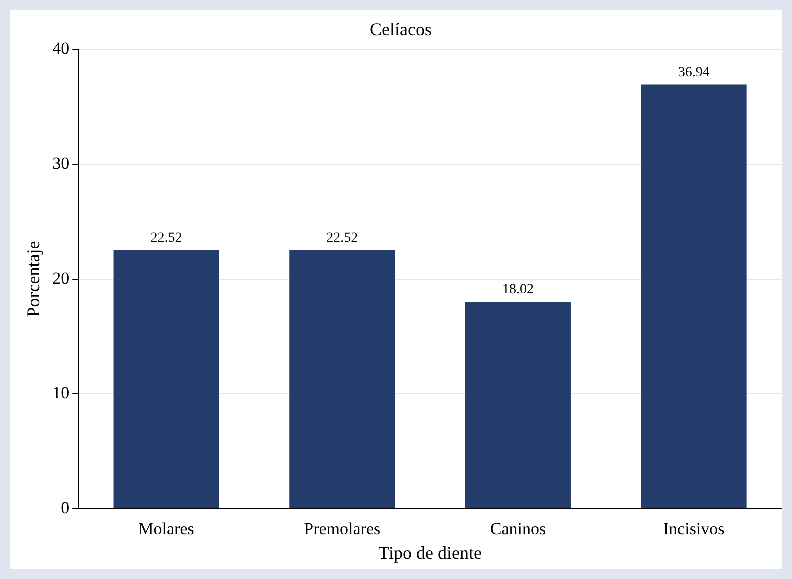 The height and width of the screenshot is (579, 792). I want to click on y-tick-label: 20, so click(61, 278).